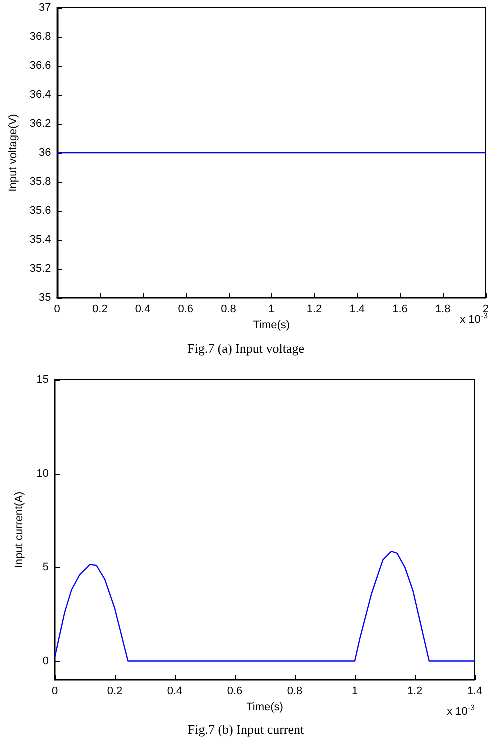 Image resolution: width=492 pixels, height=744 pixels. Describe the element at coordinates (41, 269) in the screenshot. I see `y-tick-label: 35.2` at that location.